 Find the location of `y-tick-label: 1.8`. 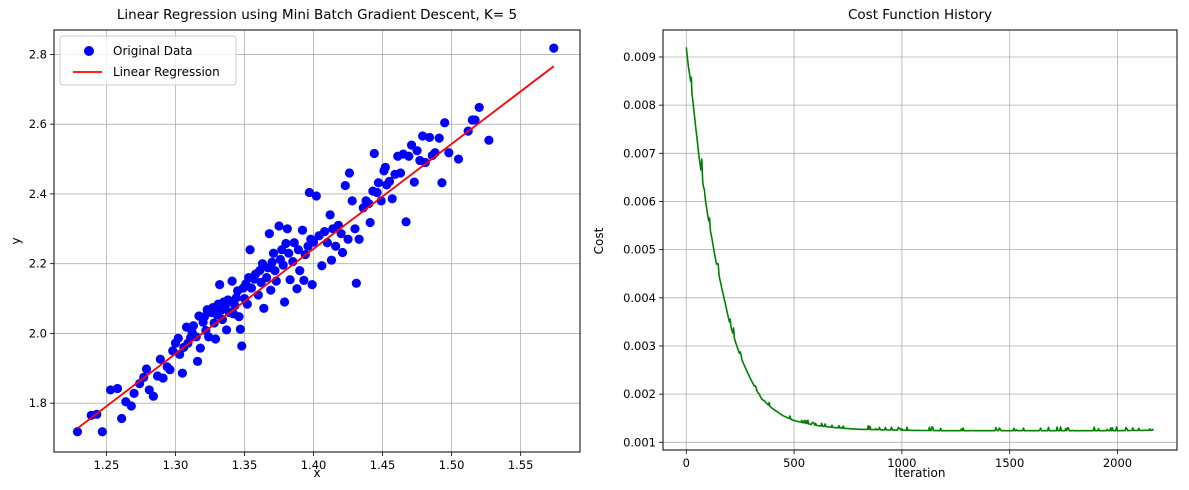

y-tick-label: 1.8 is located at coordinates (38, 403).